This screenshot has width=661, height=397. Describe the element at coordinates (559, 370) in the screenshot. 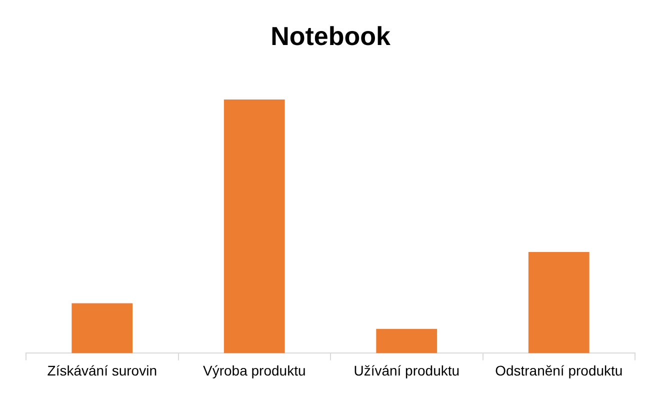

I see `x-tick-label: Odstranění produktu` at that location.